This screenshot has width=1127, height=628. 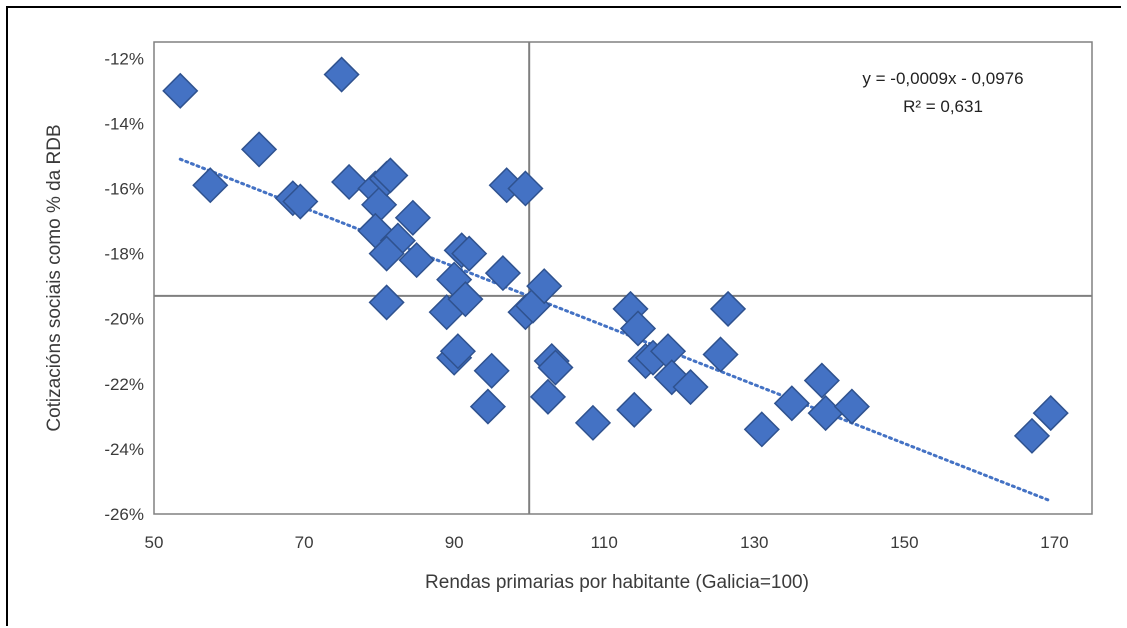 What do you see at coordinates (124, 384) in the screenshot?
I see `y-tick-label: -22%` at bounding box center [124, 384].